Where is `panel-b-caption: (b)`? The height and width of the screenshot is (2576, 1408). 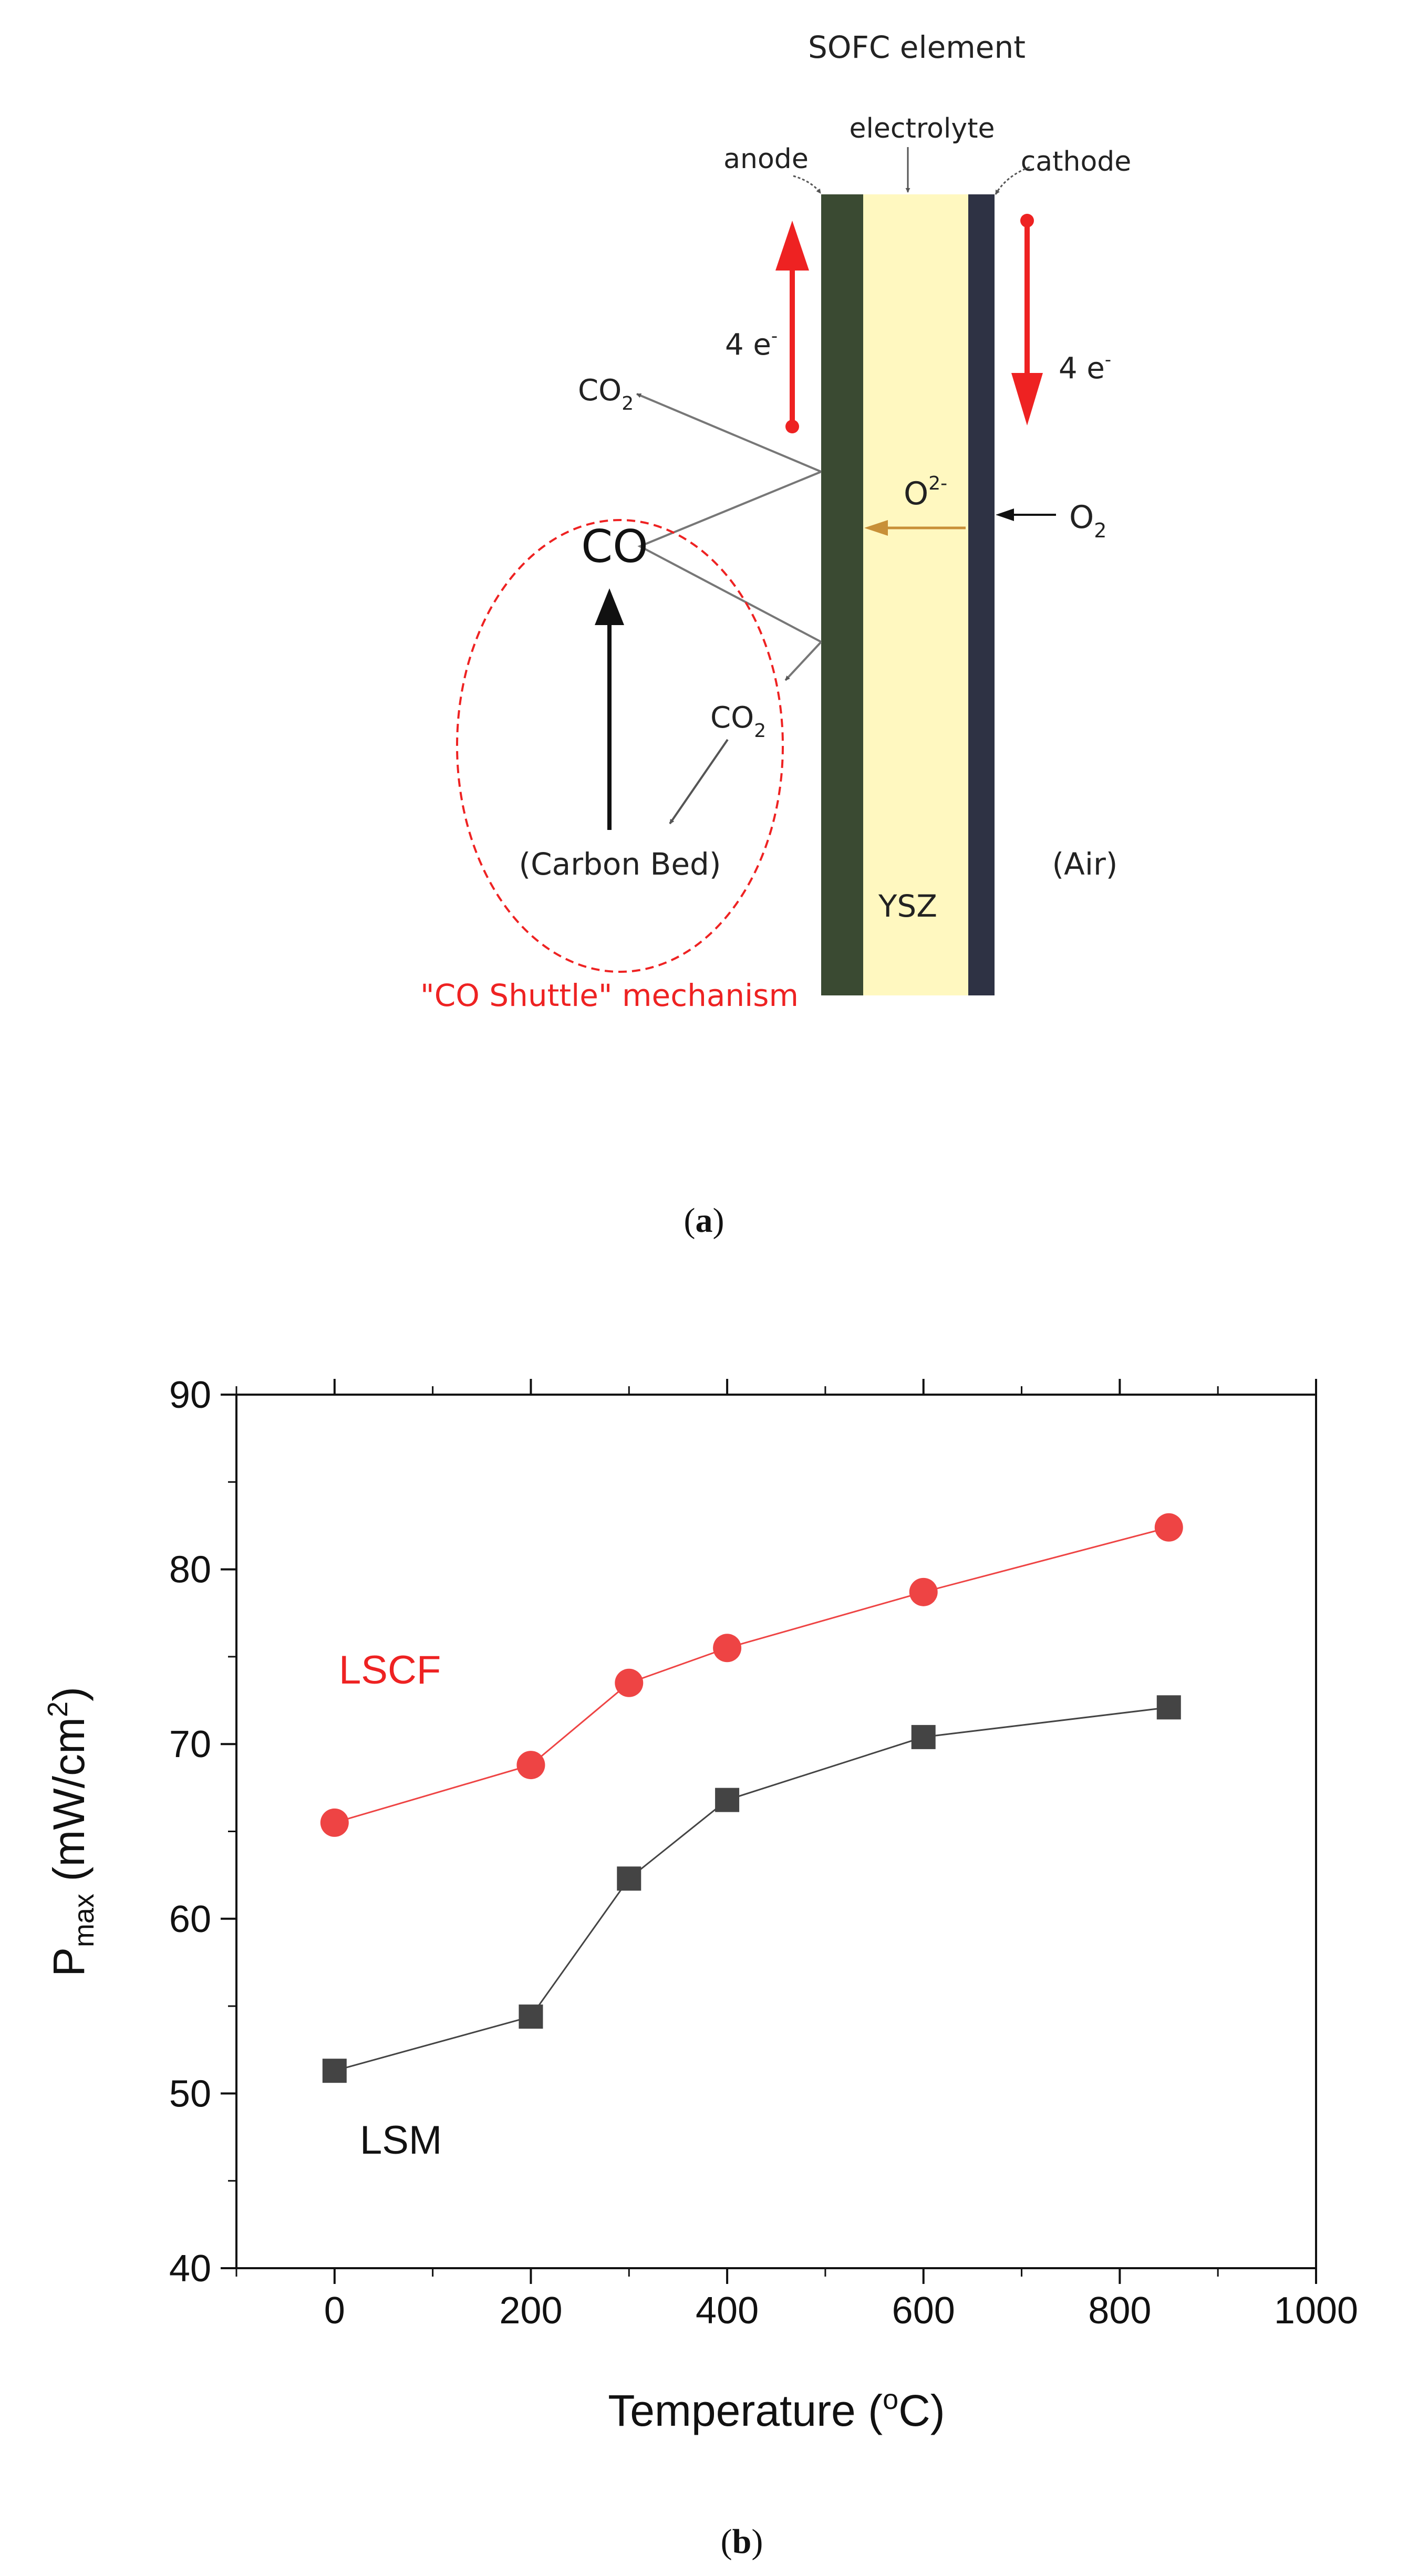
panel-b-caption: (b) is located at coordinates (742, 2541).